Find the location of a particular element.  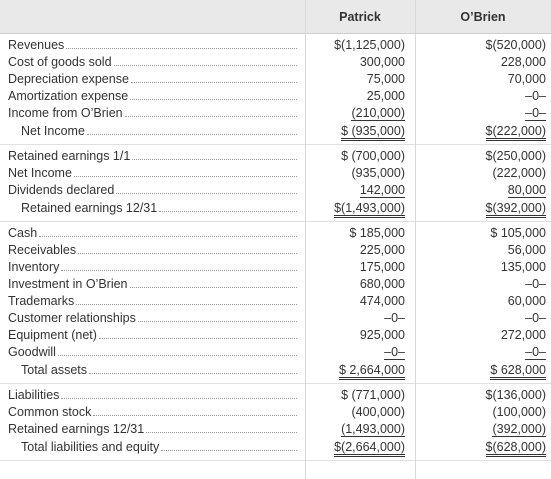

line-item: Inventory 175,000 135,000 is located at coordinates (275, 266).